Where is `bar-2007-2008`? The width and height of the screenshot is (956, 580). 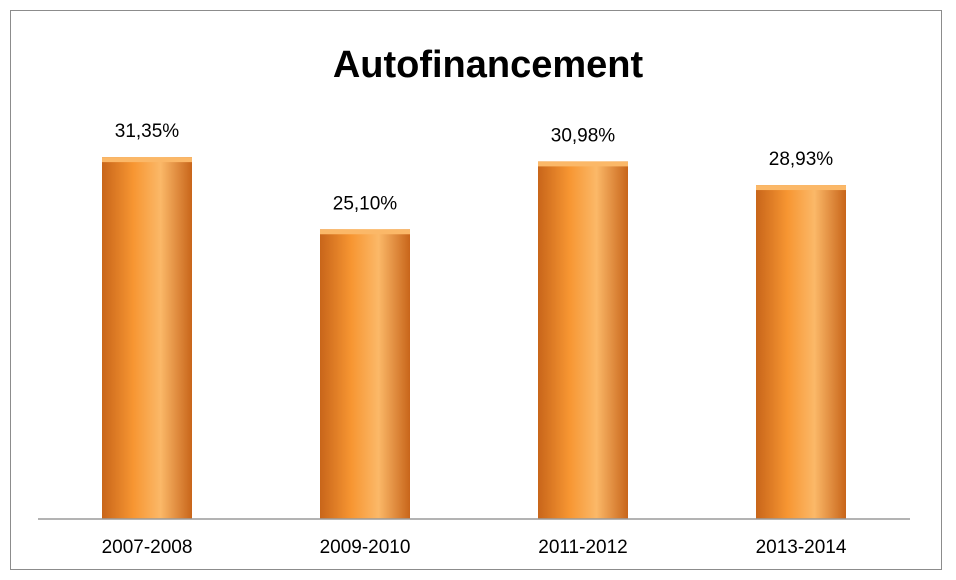
bar-2007-2008 is located at coordinates (147, 338).